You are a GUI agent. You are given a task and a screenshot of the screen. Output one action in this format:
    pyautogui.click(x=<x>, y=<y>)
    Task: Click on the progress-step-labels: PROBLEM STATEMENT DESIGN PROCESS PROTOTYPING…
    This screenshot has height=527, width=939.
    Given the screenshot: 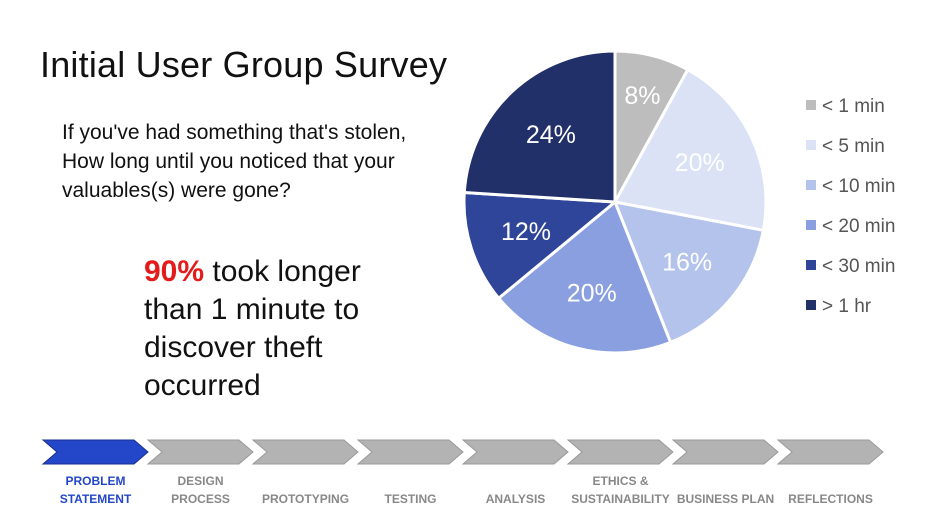 What is the action you would take?
    pyautogui.click(x=469, y=492)
    